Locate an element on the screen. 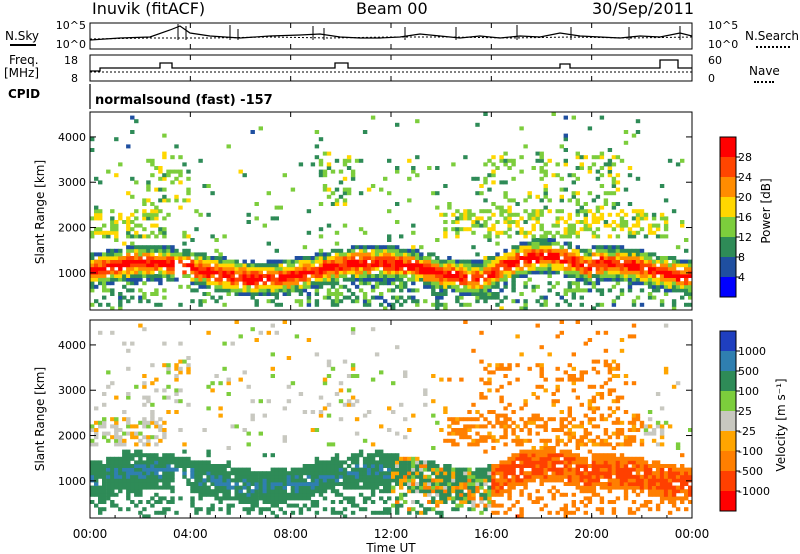  colorbar-tick-label: 16 is located at coordinates (745, 217).